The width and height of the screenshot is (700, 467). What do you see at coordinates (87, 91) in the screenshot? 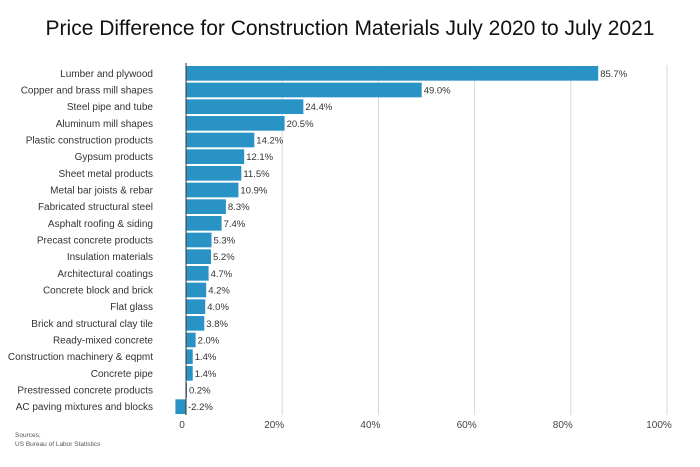
I see `category-label: Copper and brass mill shapes` at bounding box center [87, 91].